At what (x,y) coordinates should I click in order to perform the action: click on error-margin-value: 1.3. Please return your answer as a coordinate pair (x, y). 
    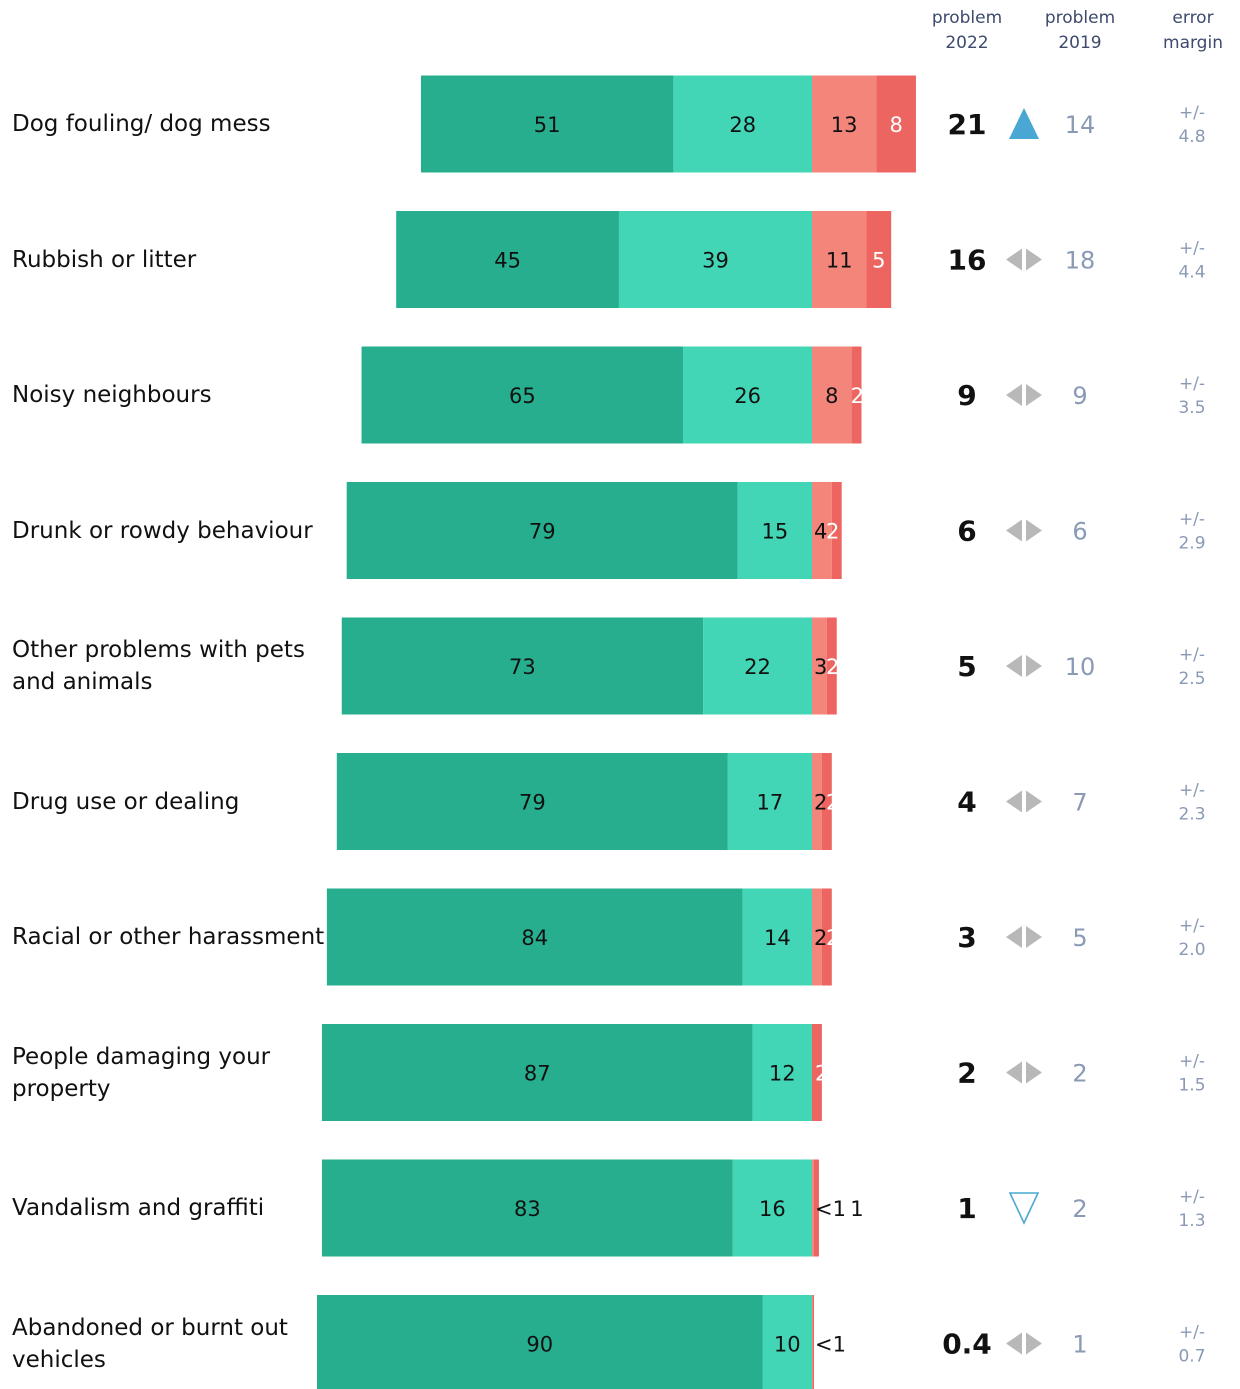
    Looking at the image, I should click on (1191, 1221).